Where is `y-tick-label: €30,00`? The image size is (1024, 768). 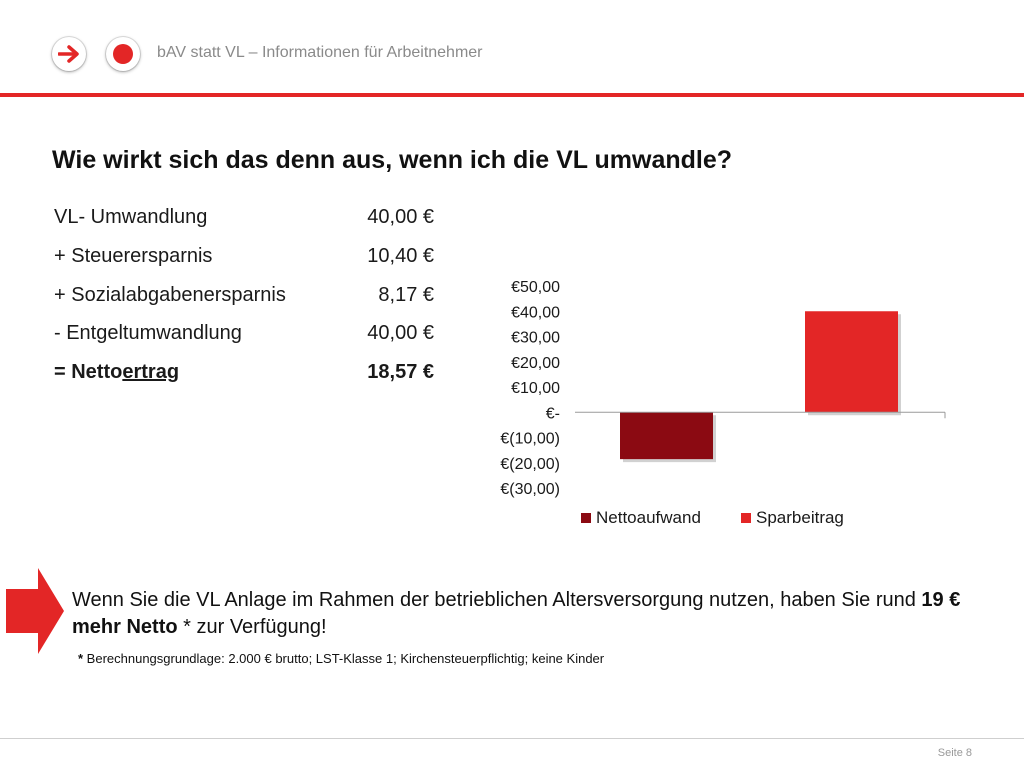 y-tick-label: €30,00 is located at coordinates (535, 338).